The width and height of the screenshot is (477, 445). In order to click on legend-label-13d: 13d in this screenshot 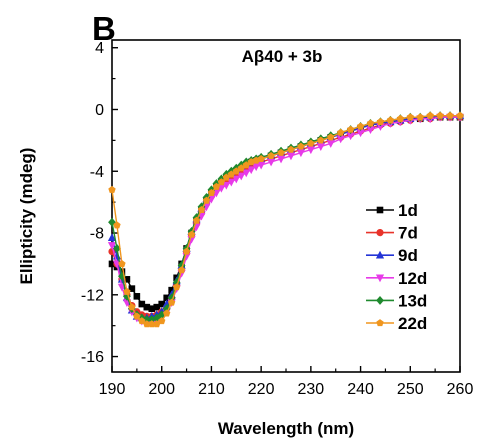, I will do `click(412, 300)`.